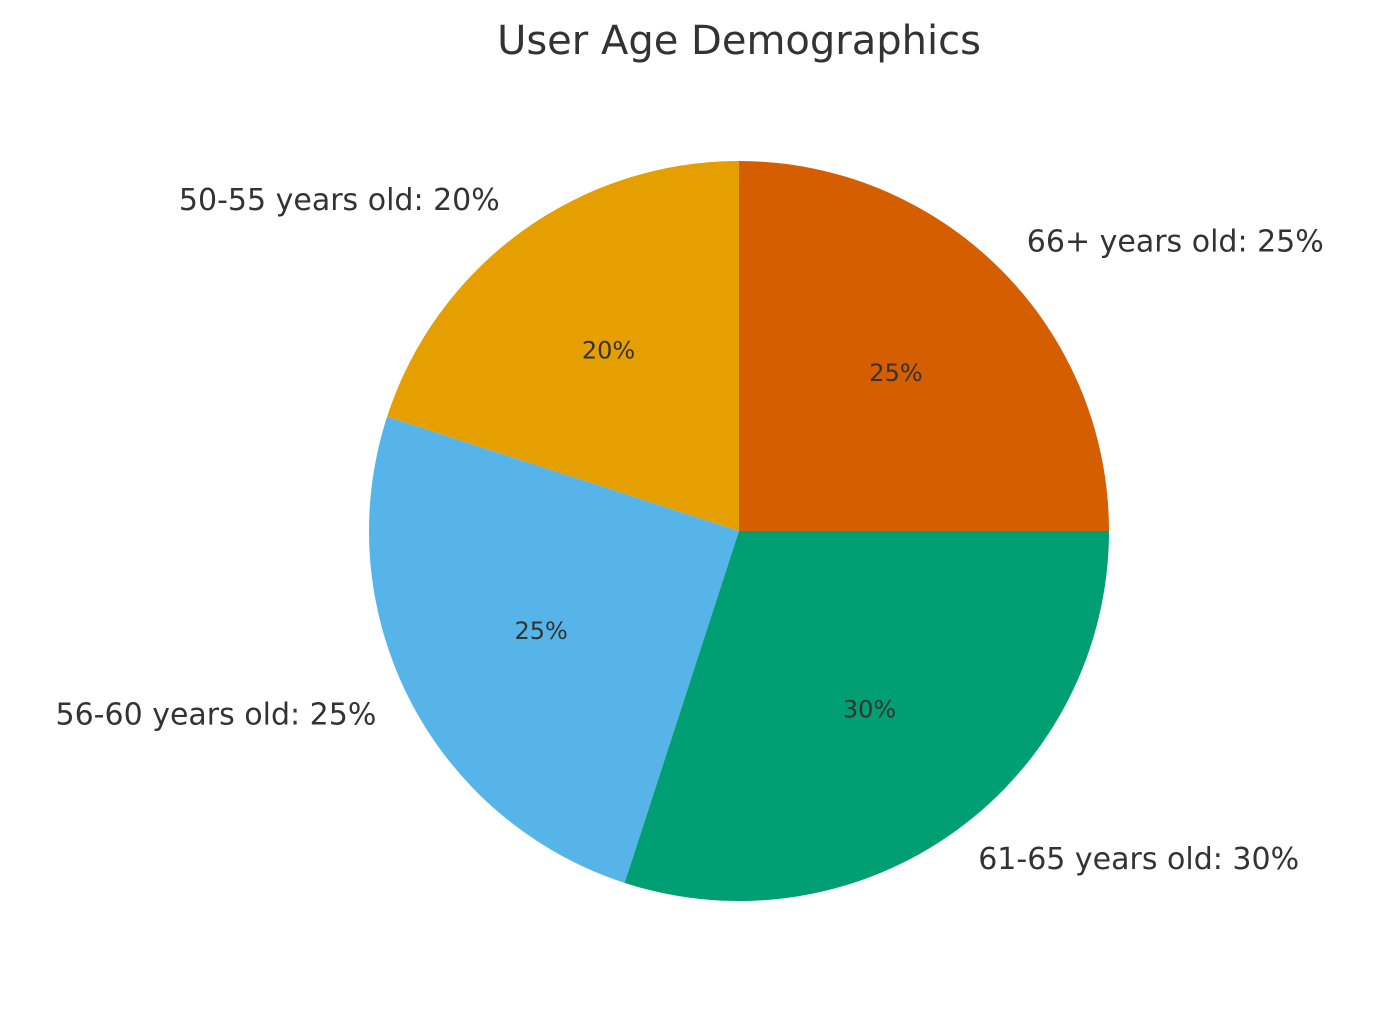 The height and width of the screenshot is (1014, 1377). What do you see at coordinates (553, 649) in the screenshot?
I see `pie-slice-56-60-years-old` at bounding box center [553, 649].